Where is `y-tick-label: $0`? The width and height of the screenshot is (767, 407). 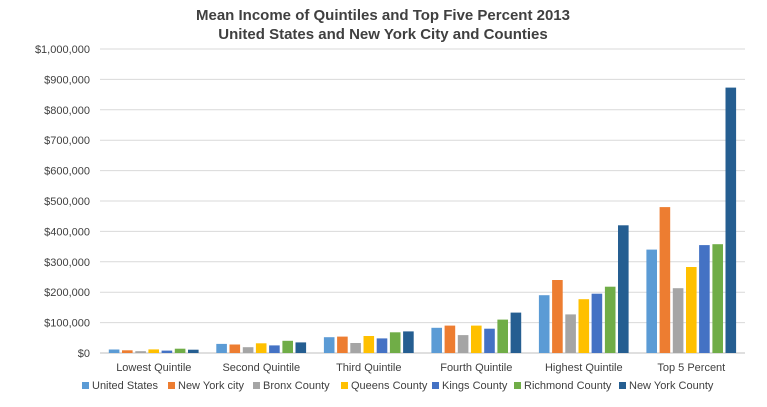
y-tick-label: $0 is located at coordinates (84, 354).